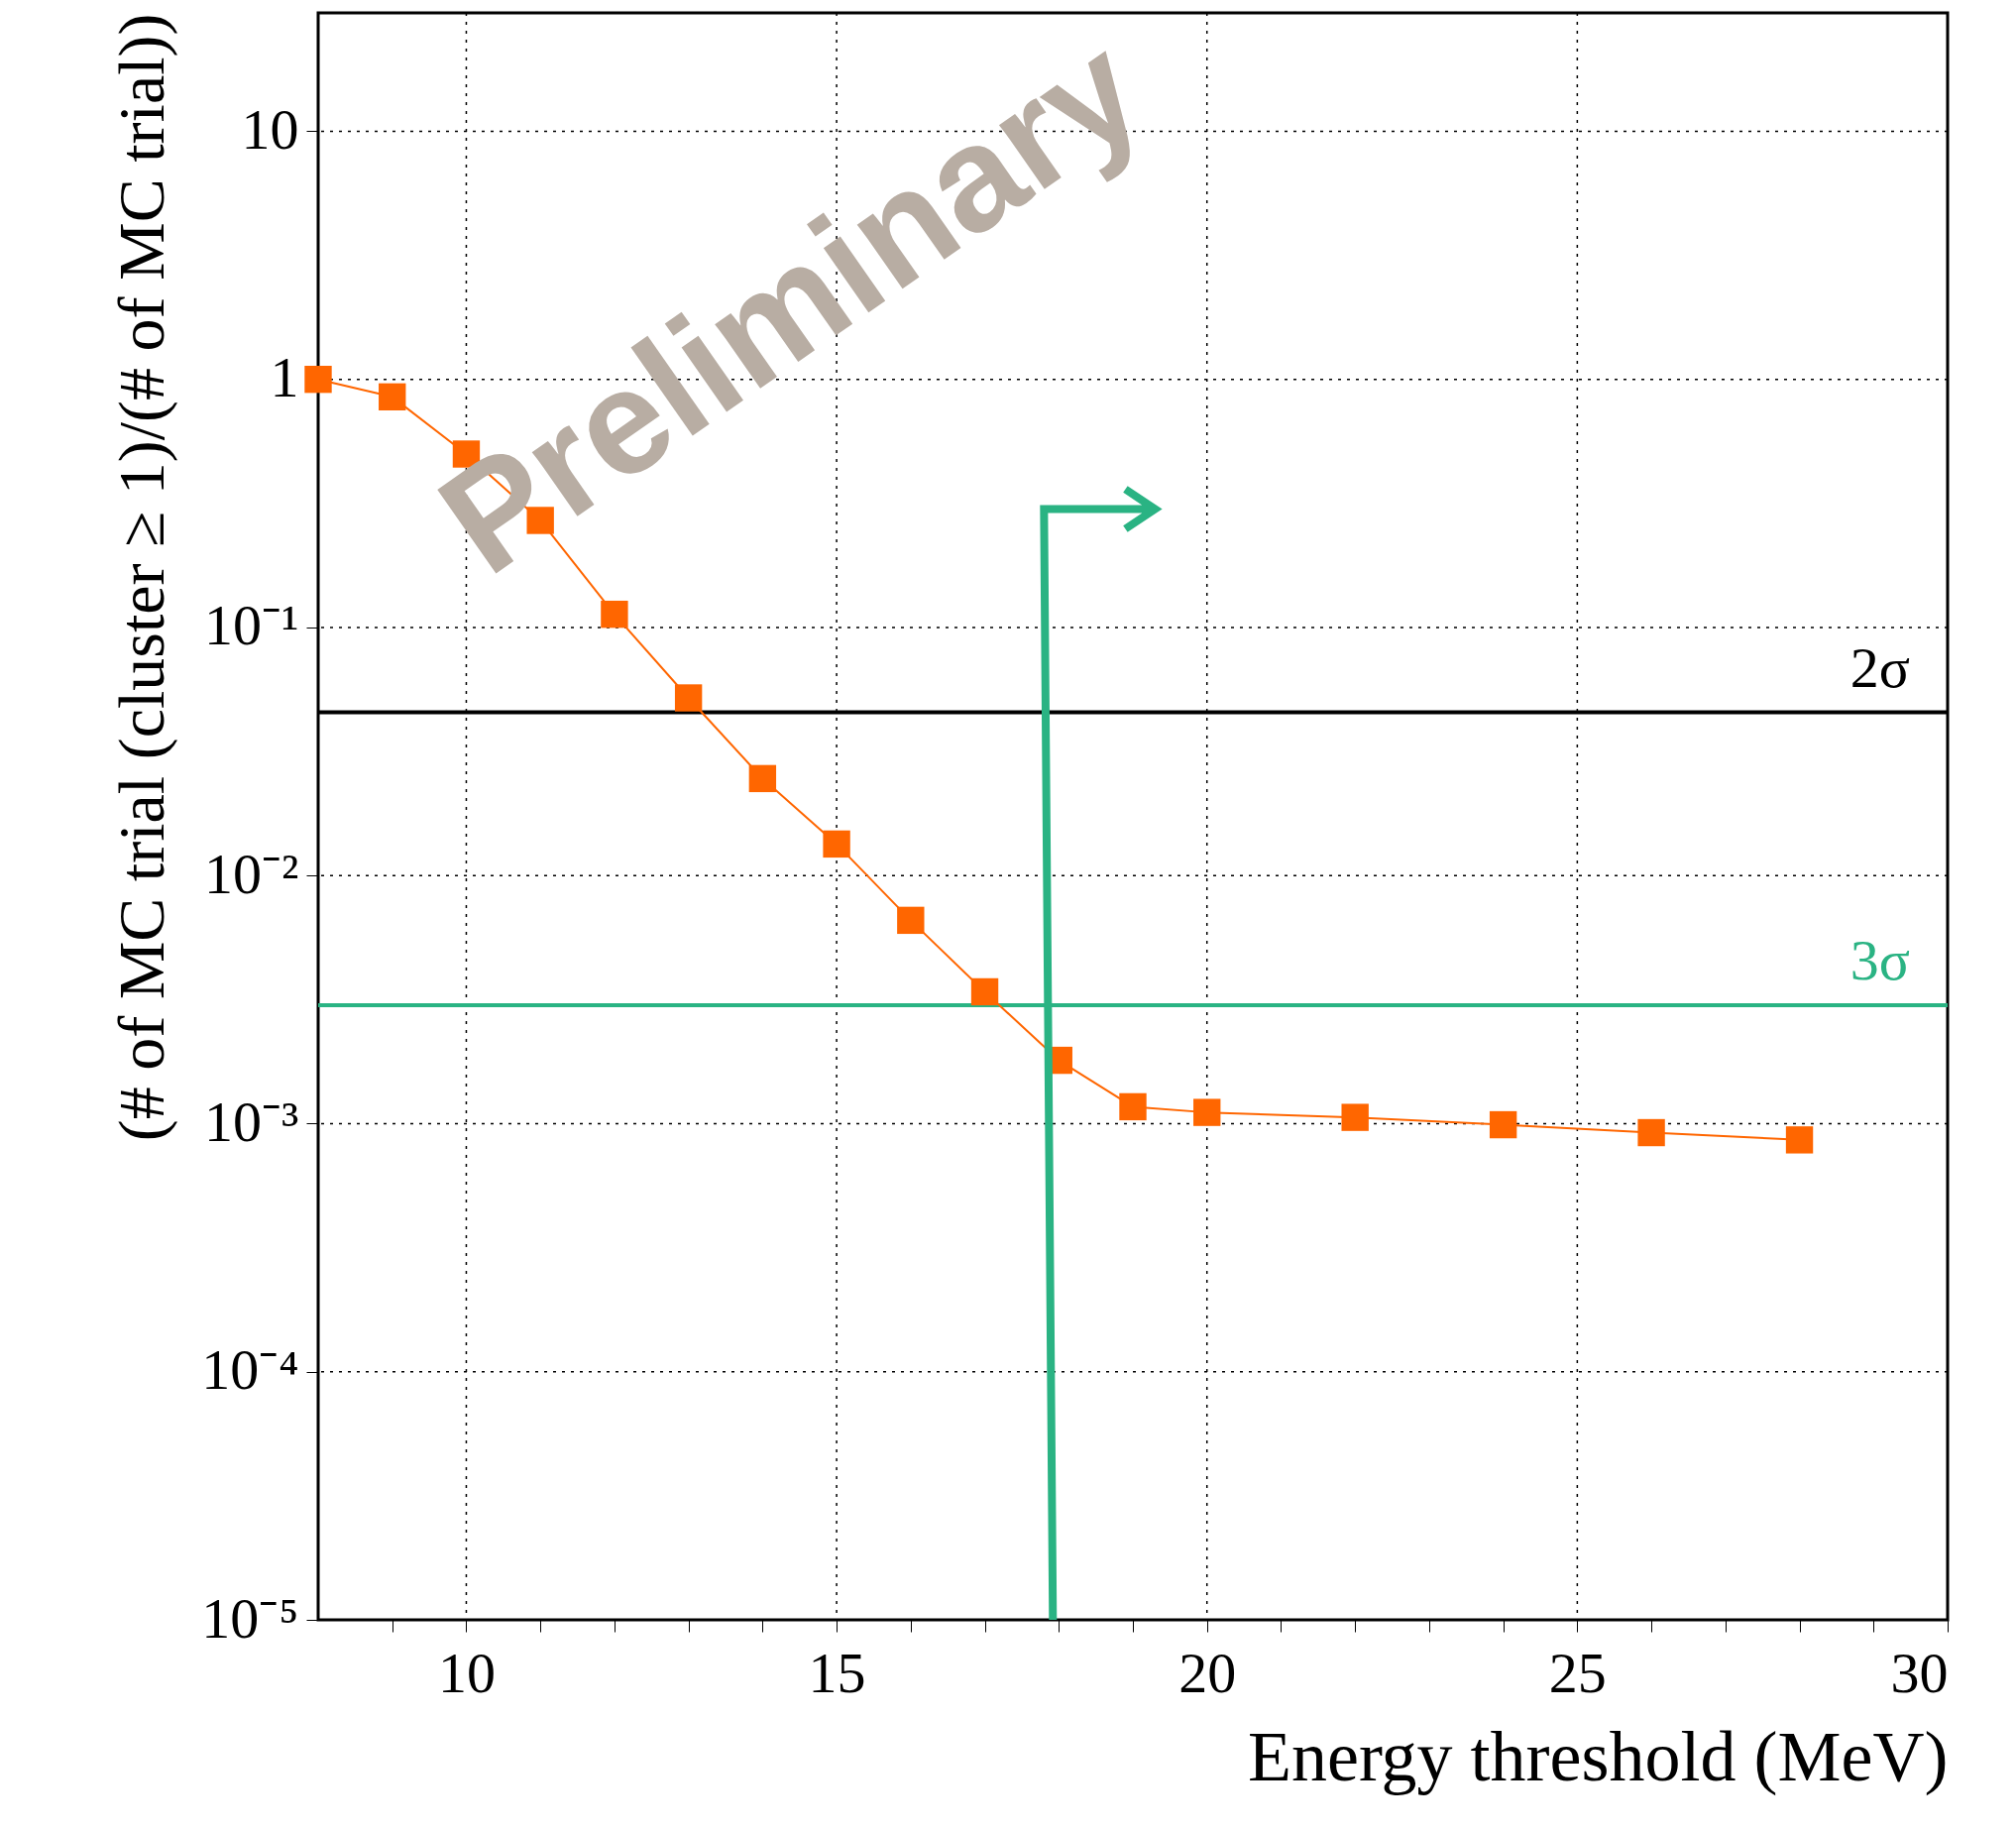  What do you see at coordinates (250, 1618) in the screenshot?
I see `y-tick-label: 10⁻⁵` at bounding box center [250, 1618].